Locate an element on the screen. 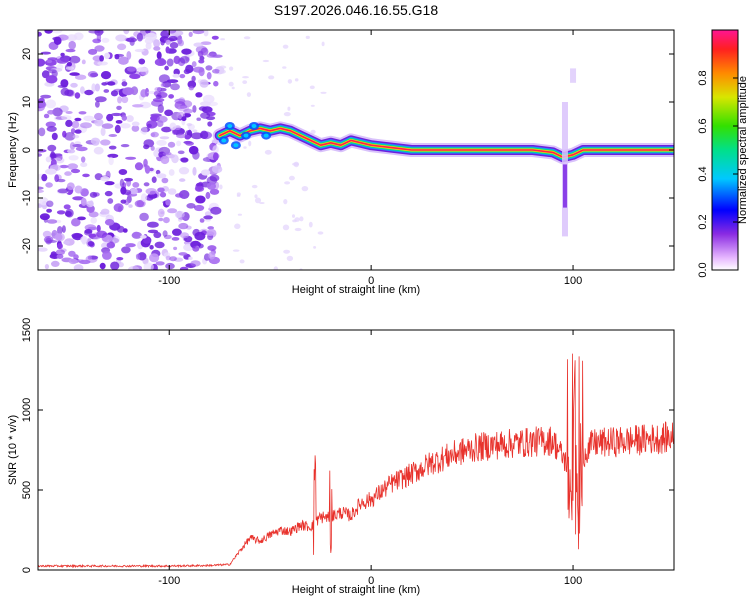 The width and height of the screenshot is (750, 600). y-tick-label: 1500 is located at coordinates (27, 330).